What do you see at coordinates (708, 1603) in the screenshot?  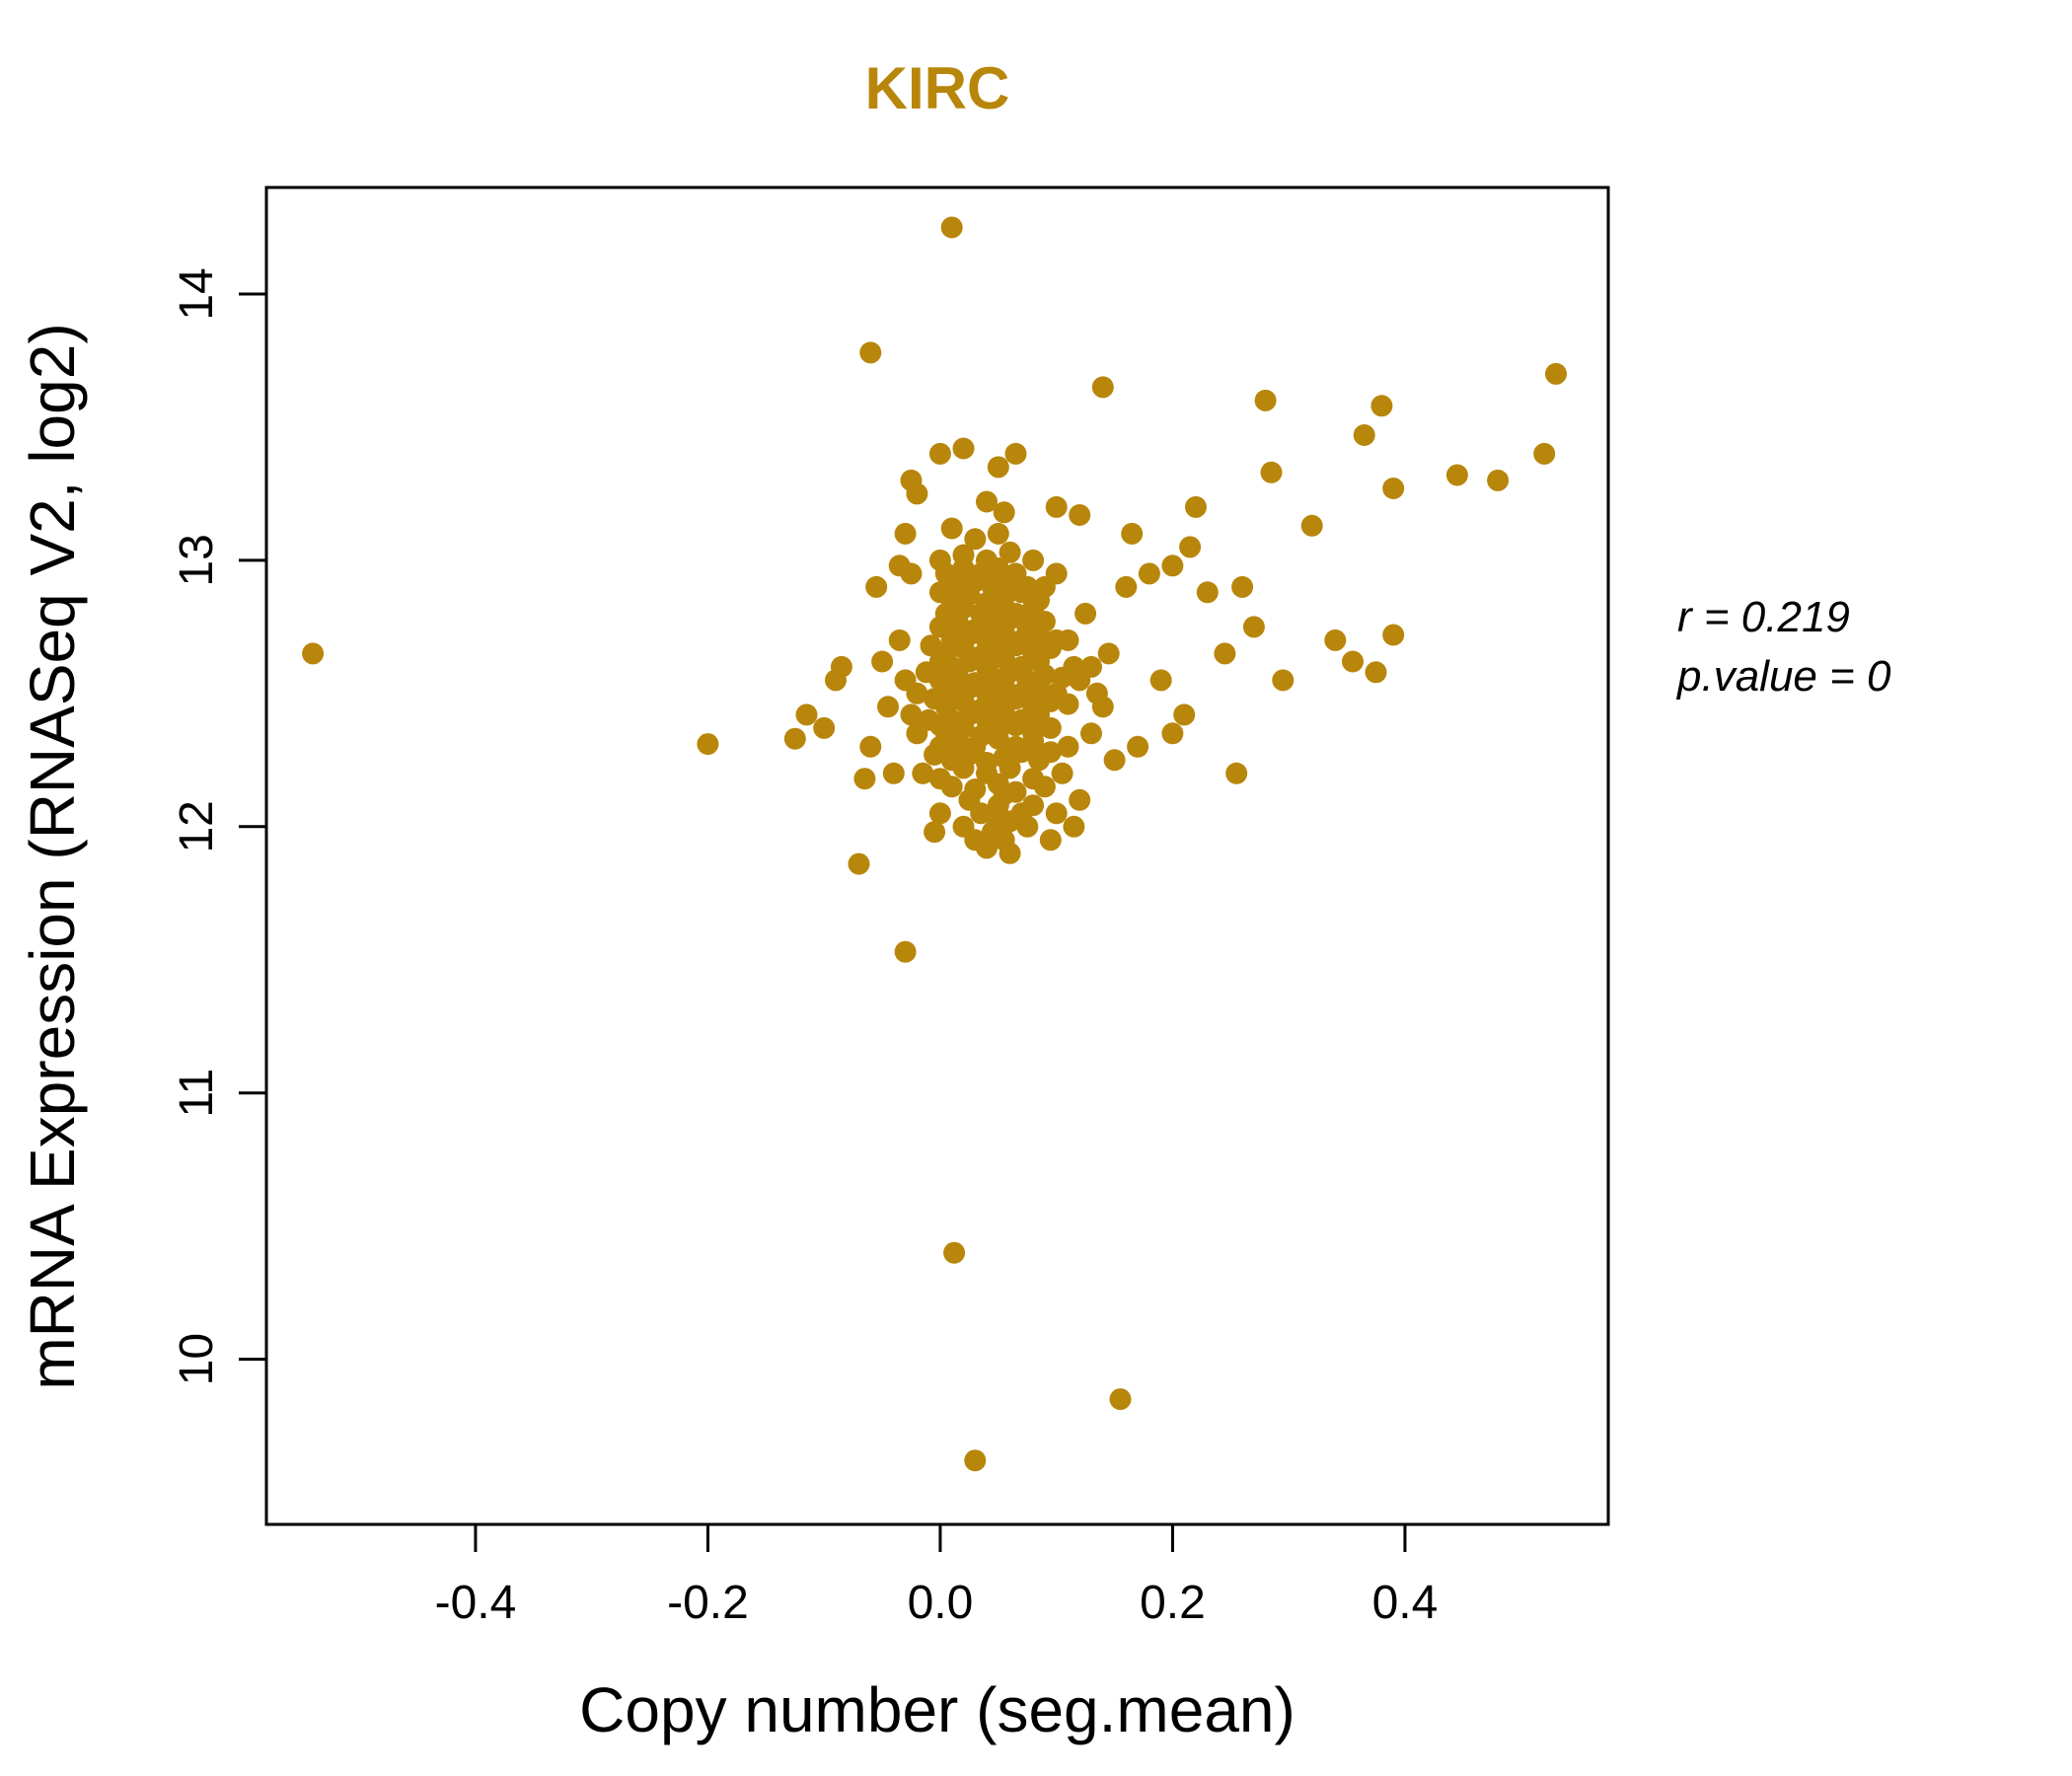 I see `x-tick-label: -0.2` at bounding box center [708, 1603].